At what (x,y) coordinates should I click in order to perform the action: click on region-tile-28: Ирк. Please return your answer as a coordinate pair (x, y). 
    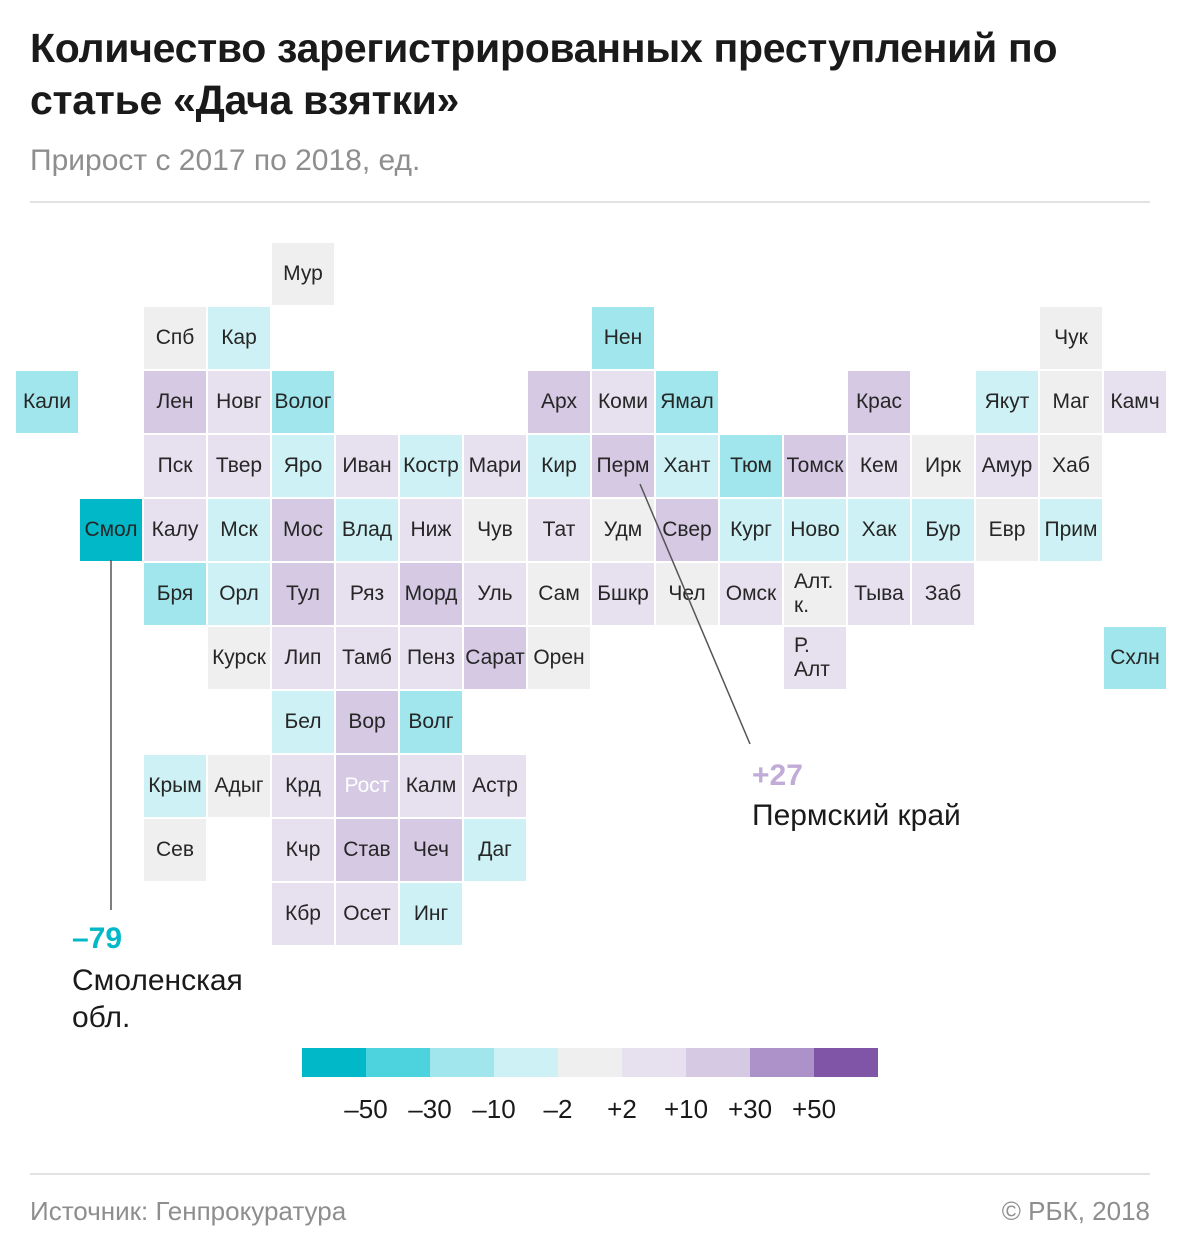
    Looking at the image, I should click on (943, 466).